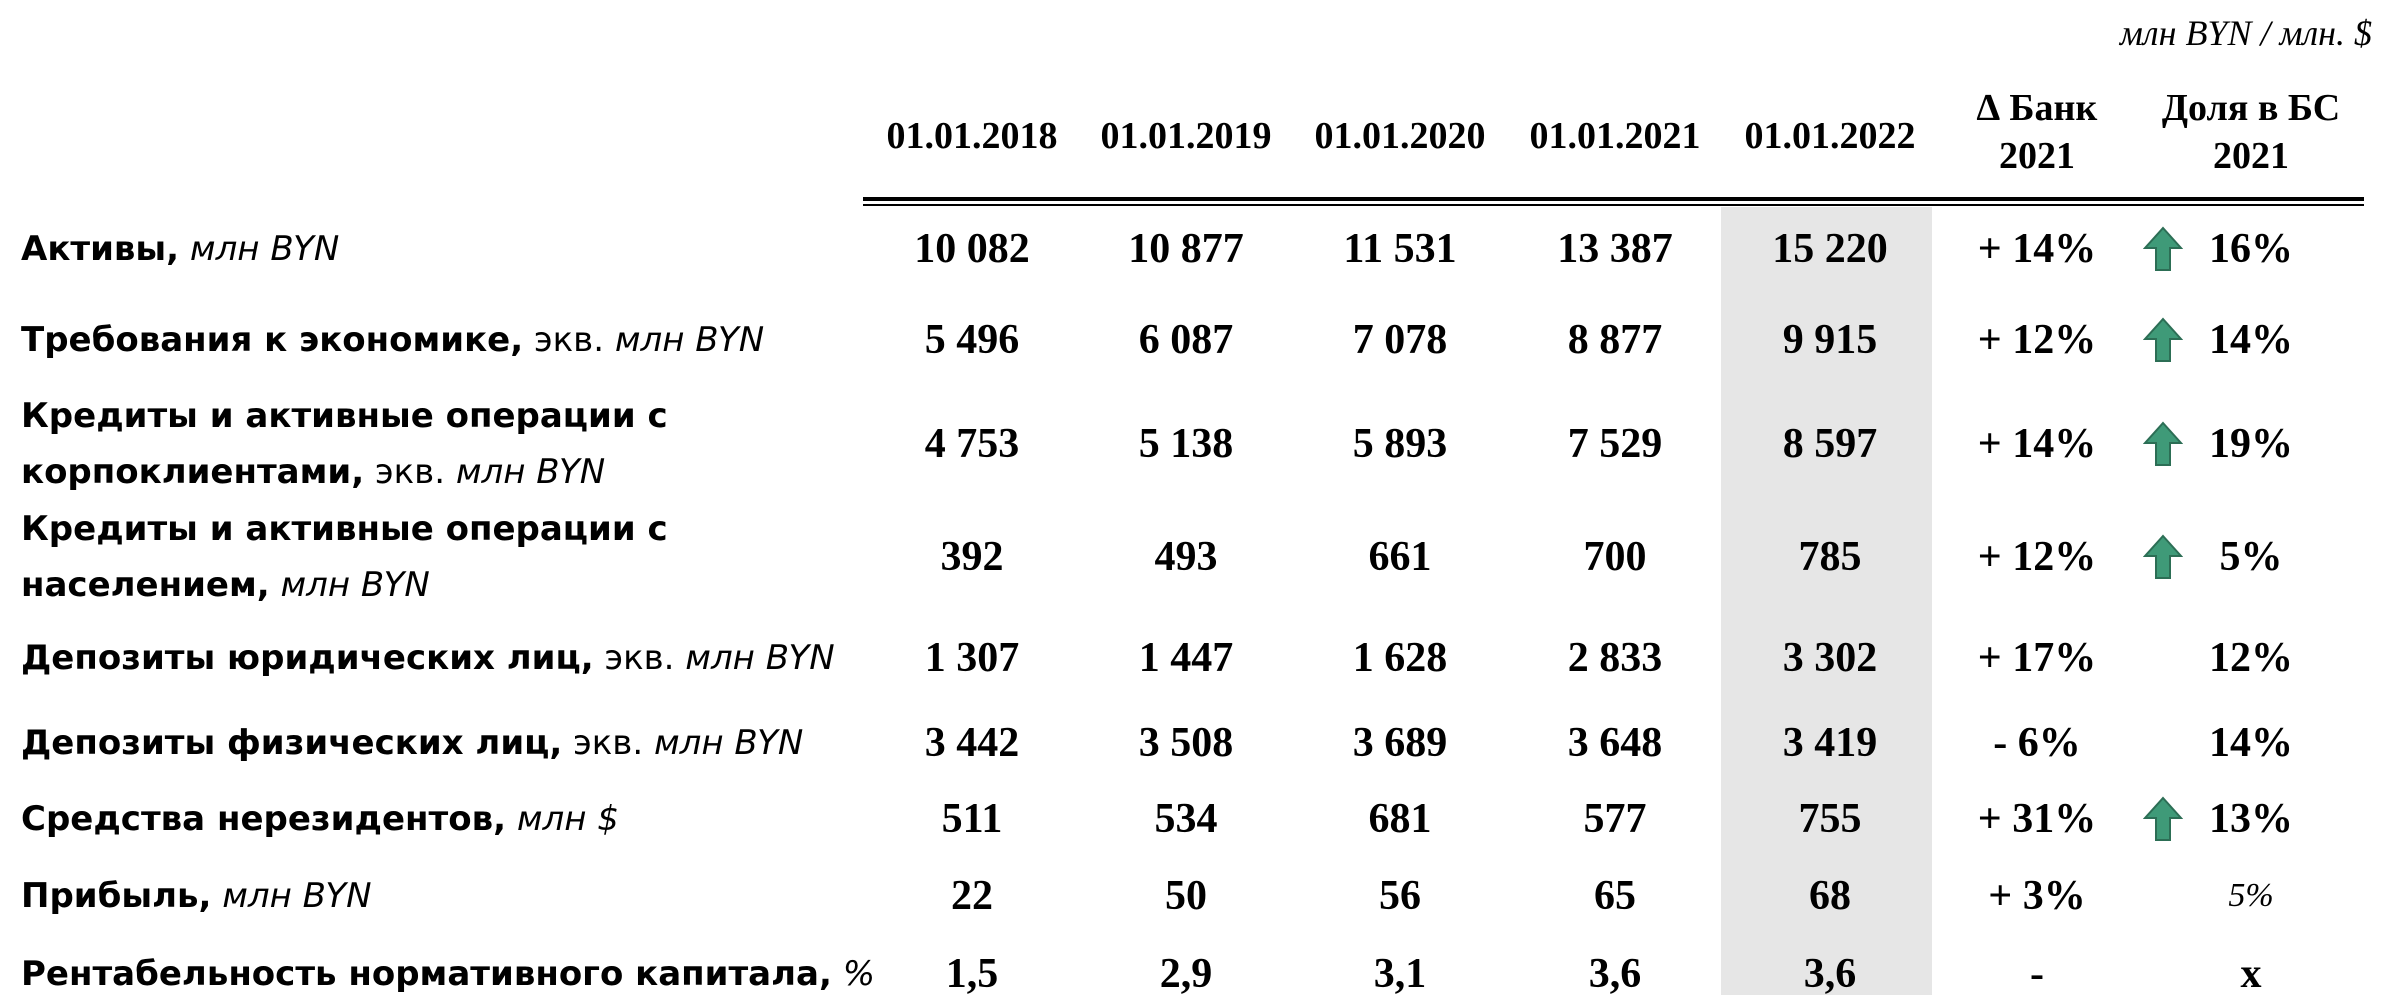 The image size is (2382, 995). What do you see at coordinates (145, 585) in the screenshot?
I see `label-part: населением,` at bounding box center [145, 585].